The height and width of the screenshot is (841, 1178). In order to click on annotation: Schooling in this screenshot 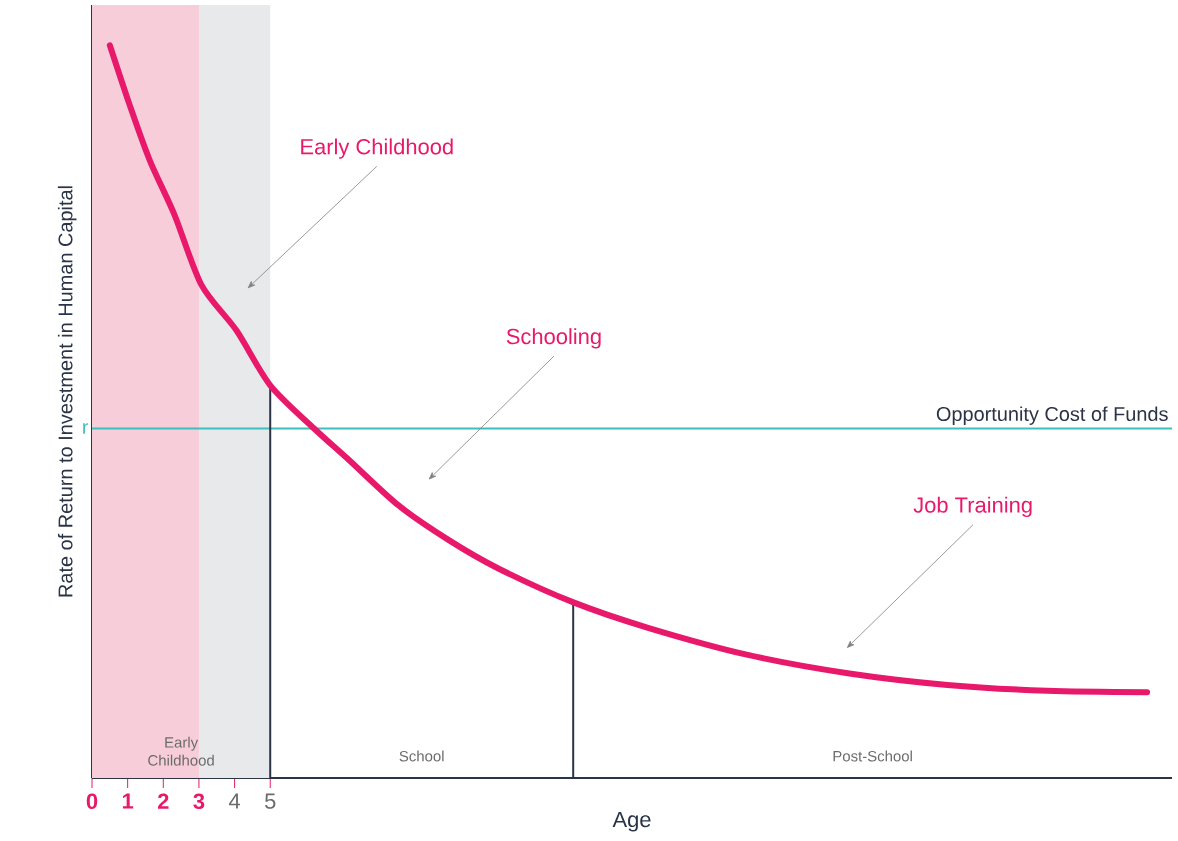, I will do `click(553, 338)`.